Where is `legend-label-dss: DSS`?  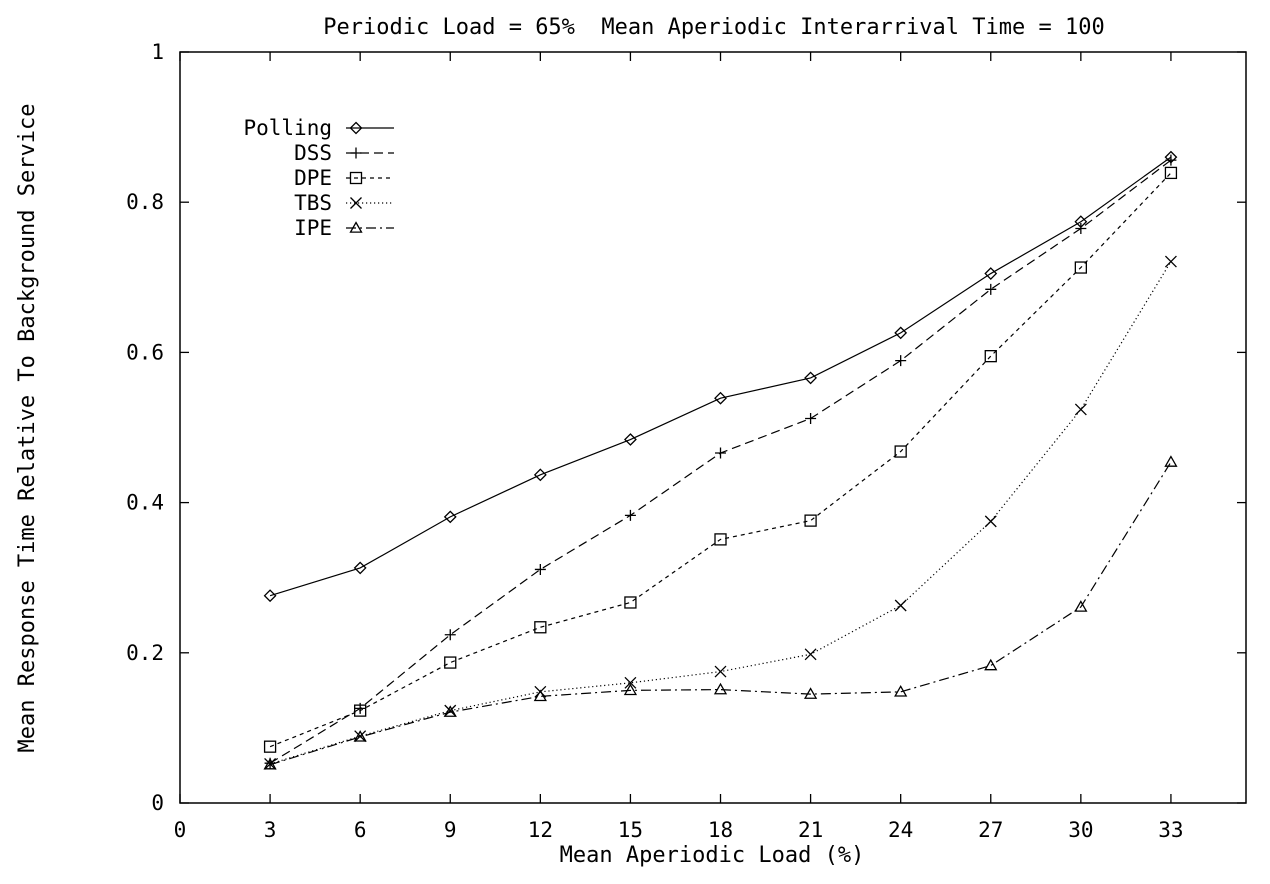 legend-label-dss: DSS is located at coordinates (313, 153).